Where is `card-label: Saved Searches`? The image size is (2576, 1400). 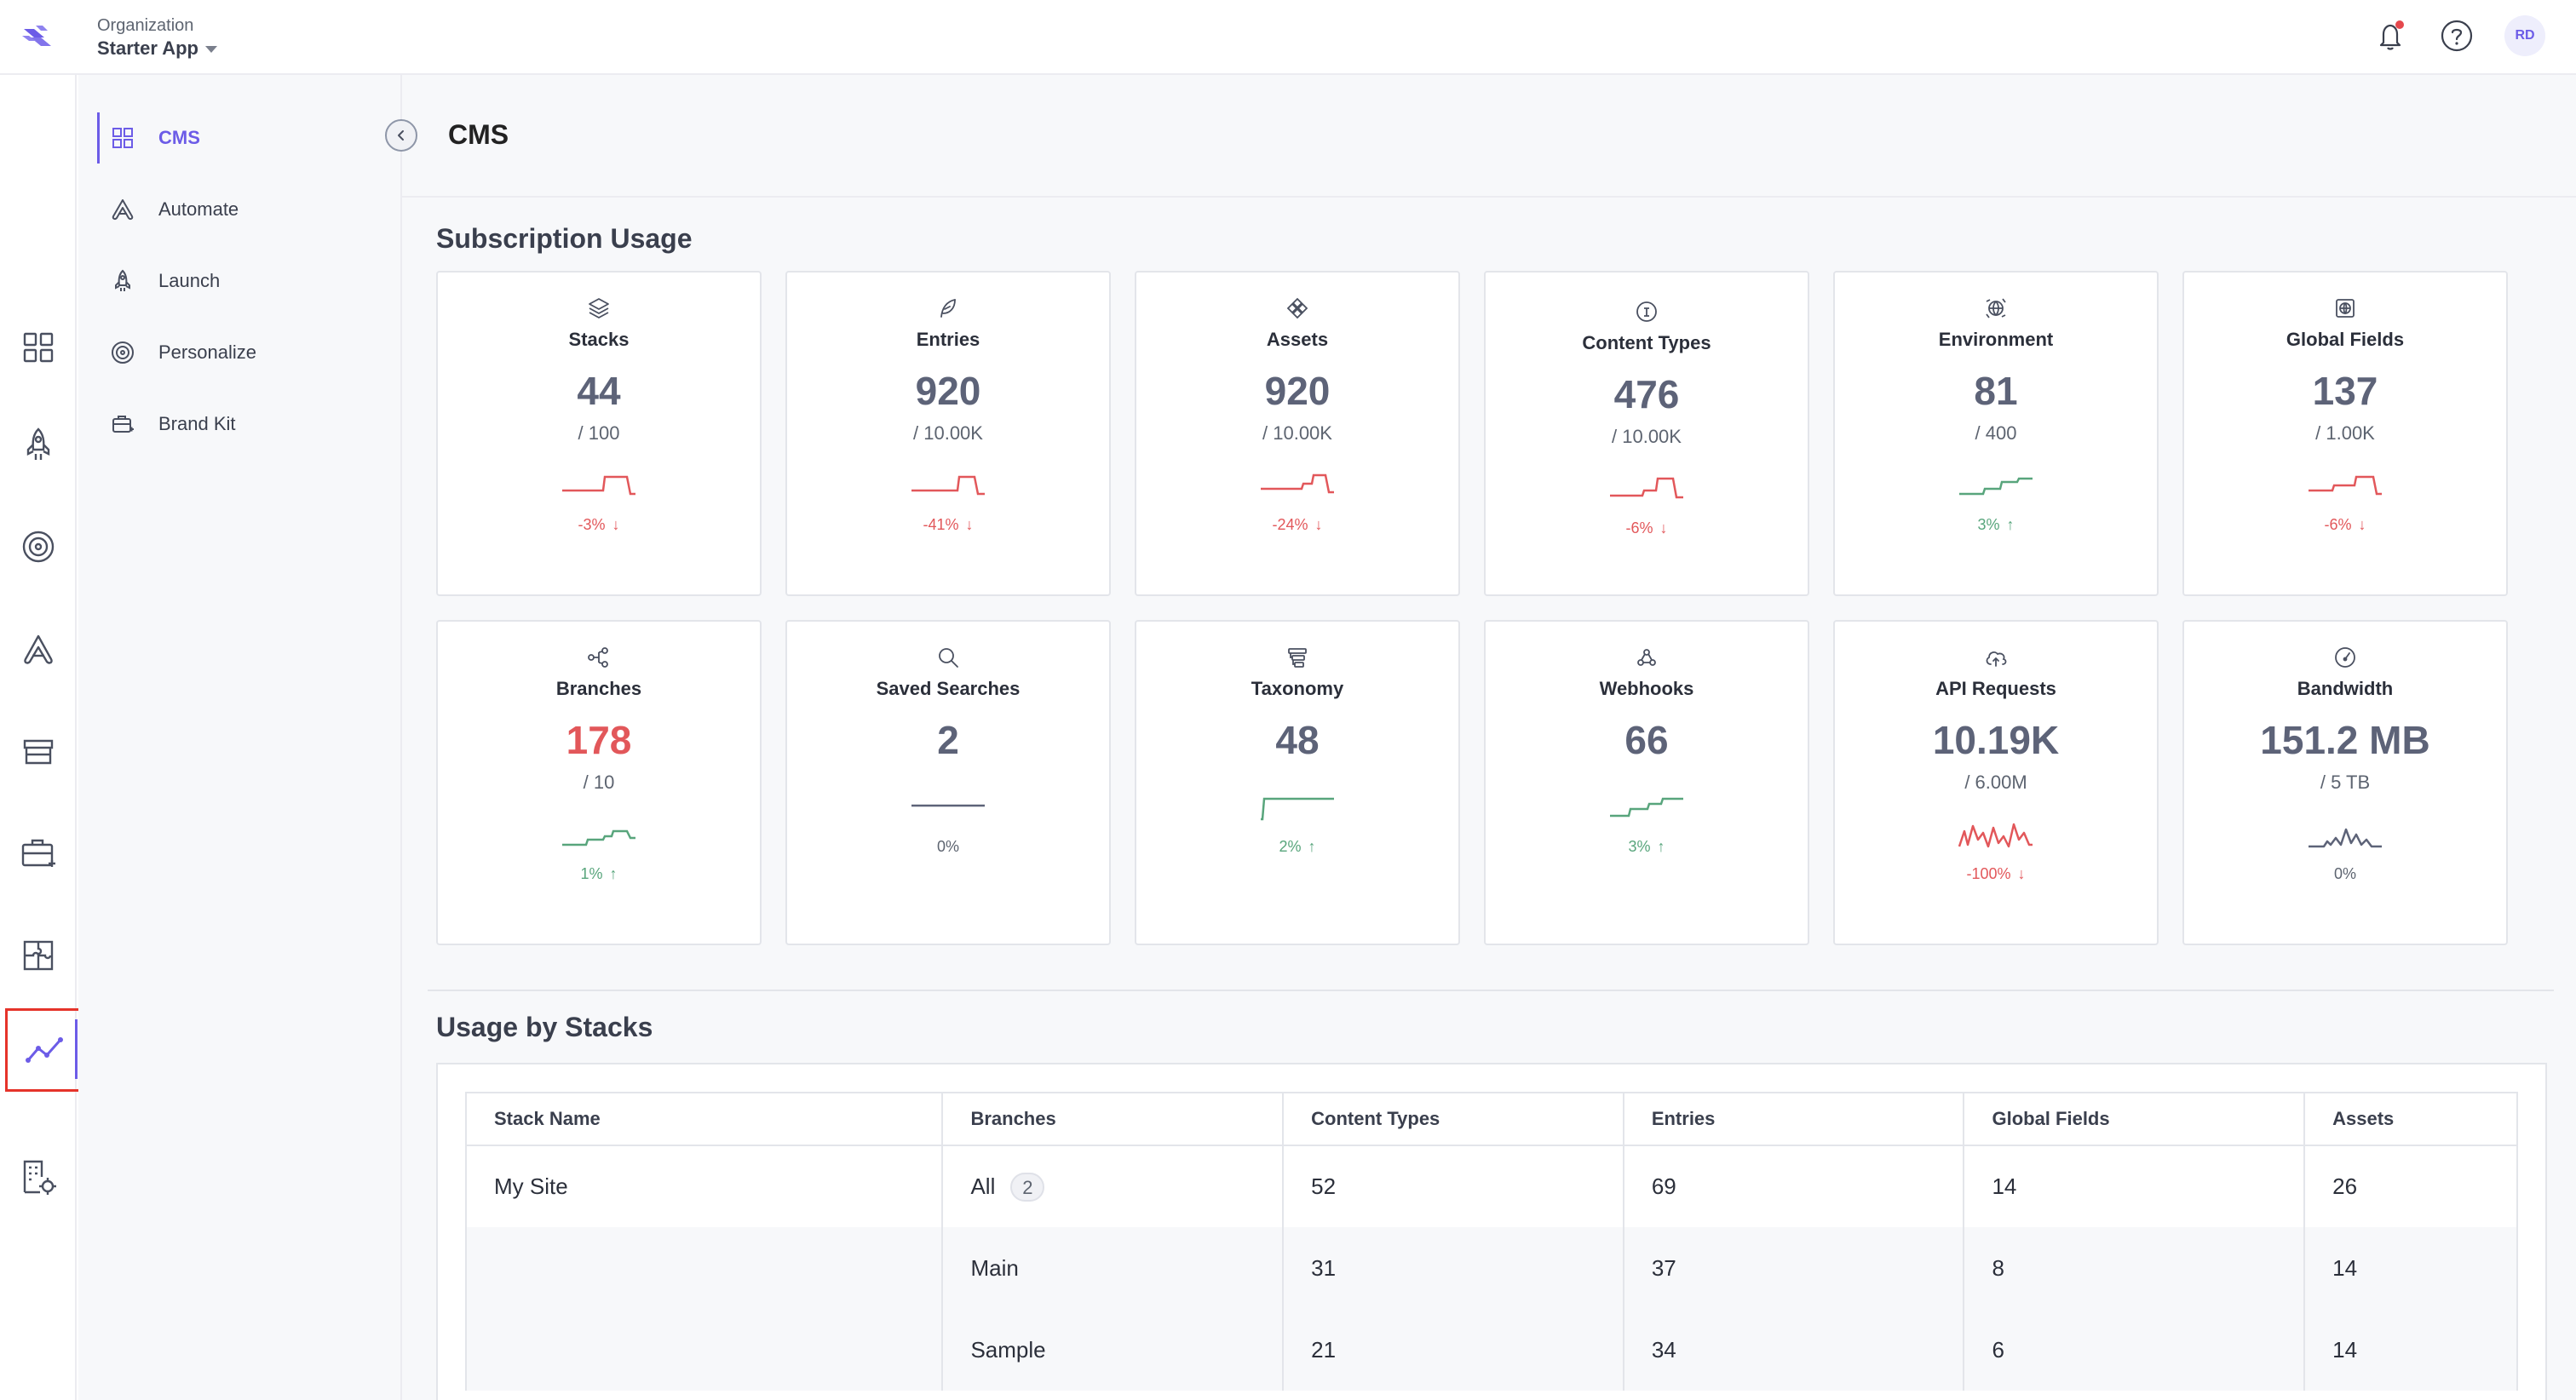
card-label: Saved Searches is located at coordinates (949, 688).